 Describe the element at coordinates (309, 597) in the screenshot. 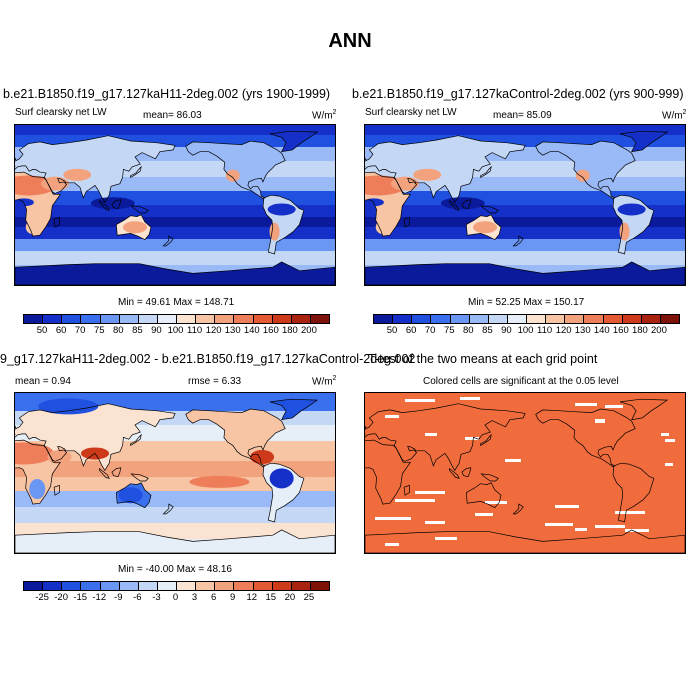

I see `colorbar-tick-label: 25` at that location.